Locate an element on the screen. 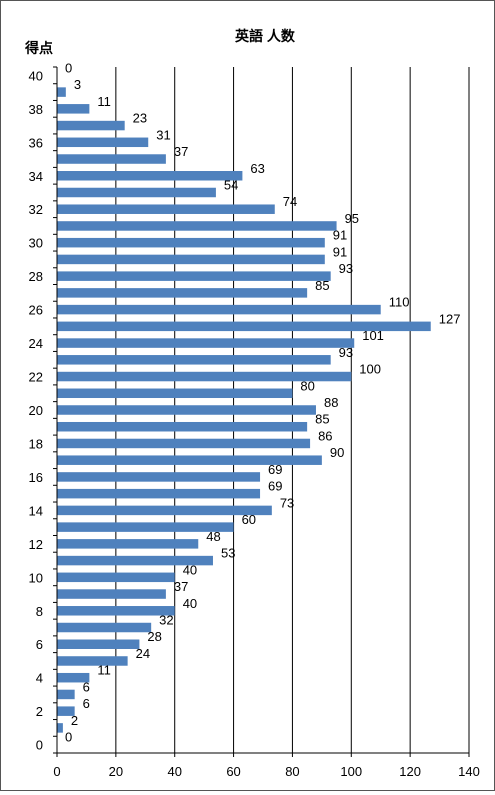 The image size is (495, 795). y-axis-title: 得点 is located at coordinates (38, 48).